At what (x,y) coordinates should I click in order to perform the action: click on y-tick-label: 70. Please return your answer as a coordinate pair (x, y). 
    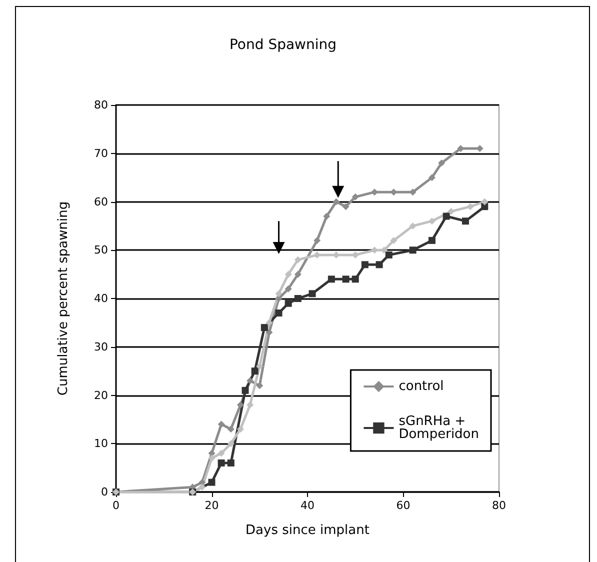
    Looking at the image, I should click on (101, 153).